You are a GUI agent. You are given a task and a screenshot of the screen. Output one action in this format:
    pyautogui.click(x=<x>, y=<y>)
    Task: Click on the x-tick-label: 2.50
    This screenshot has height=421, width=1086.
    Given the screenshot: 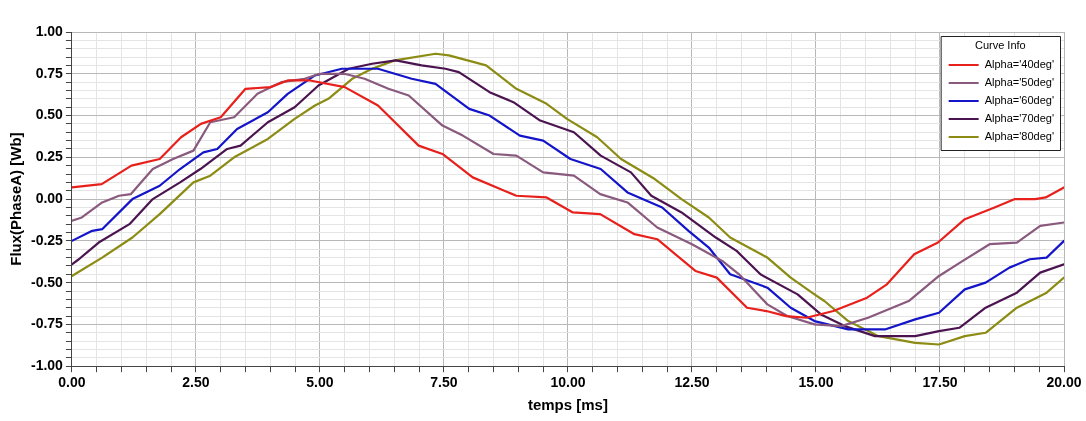 What is the action you would take?
    pyautogui.click(x=196, y=382)
    